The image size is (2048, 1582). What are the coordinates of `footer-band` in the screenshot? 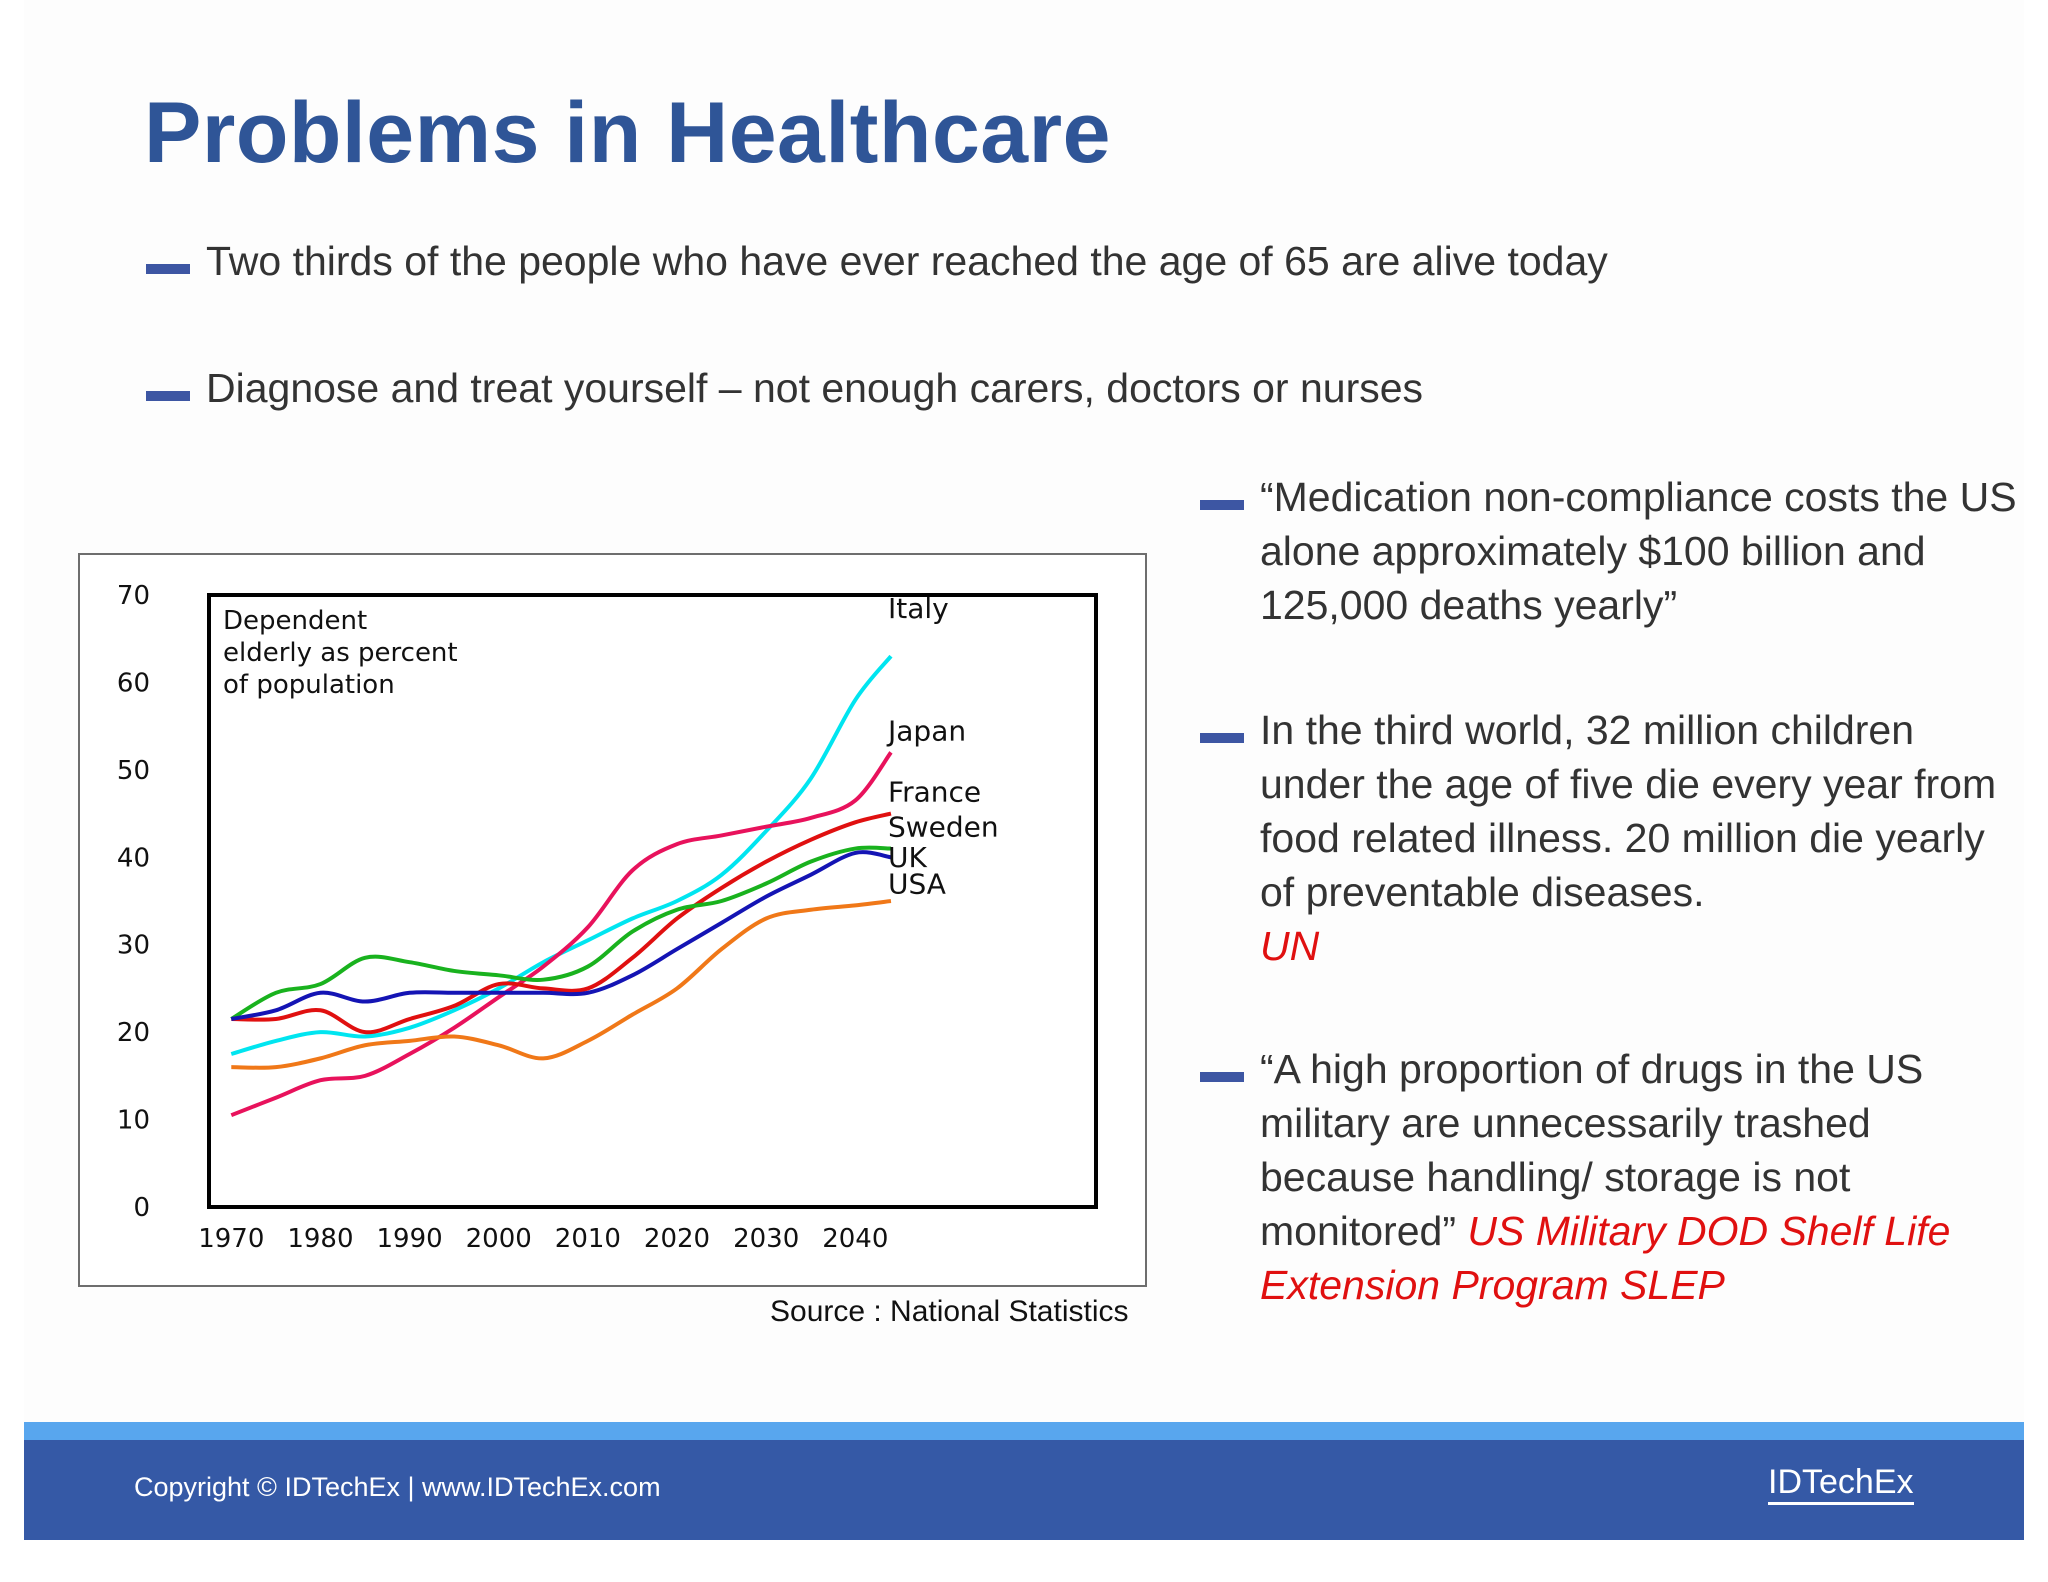 It's located at (1024, 1490).